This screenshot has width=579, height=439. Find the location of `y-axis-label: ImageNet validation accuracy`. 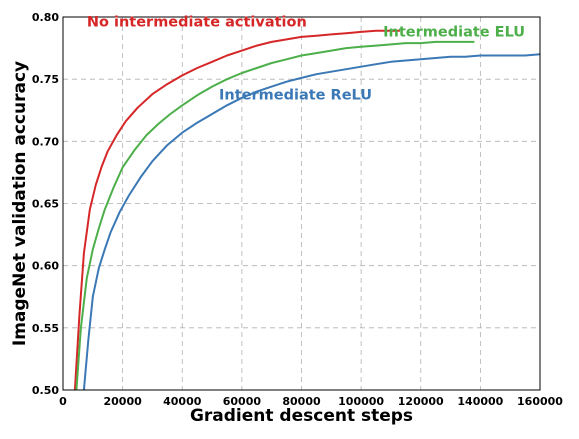

y-axis-label: ImageNet validation accuracy is located at coordinates (20, 203).